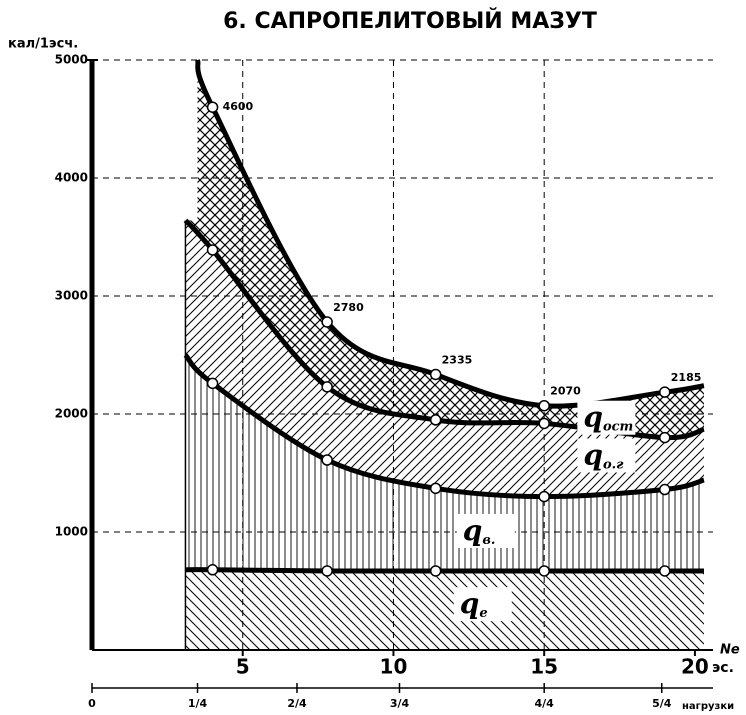 The image size is (746, 715). Describe the element at coordinates (695, 667) in the screenshot. I see `x-tick-label: 20` at that location.